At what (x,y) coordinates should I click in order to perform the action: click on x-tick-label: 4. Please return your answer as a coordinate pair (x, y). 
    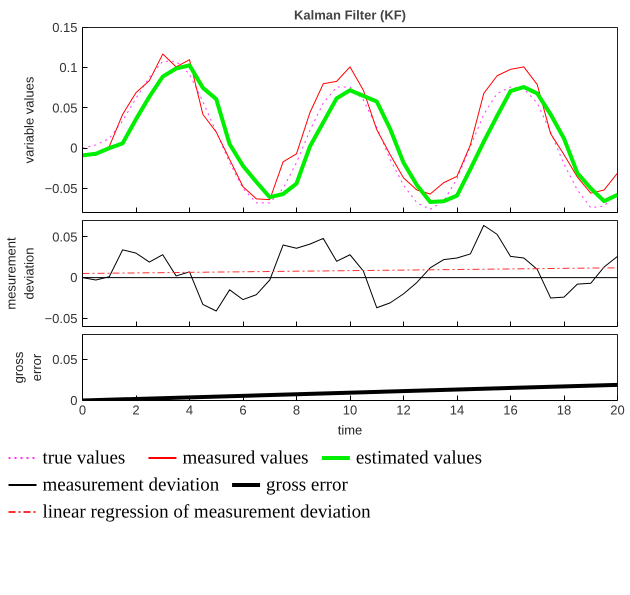
    Looking at the image, I should click on (190, 410).